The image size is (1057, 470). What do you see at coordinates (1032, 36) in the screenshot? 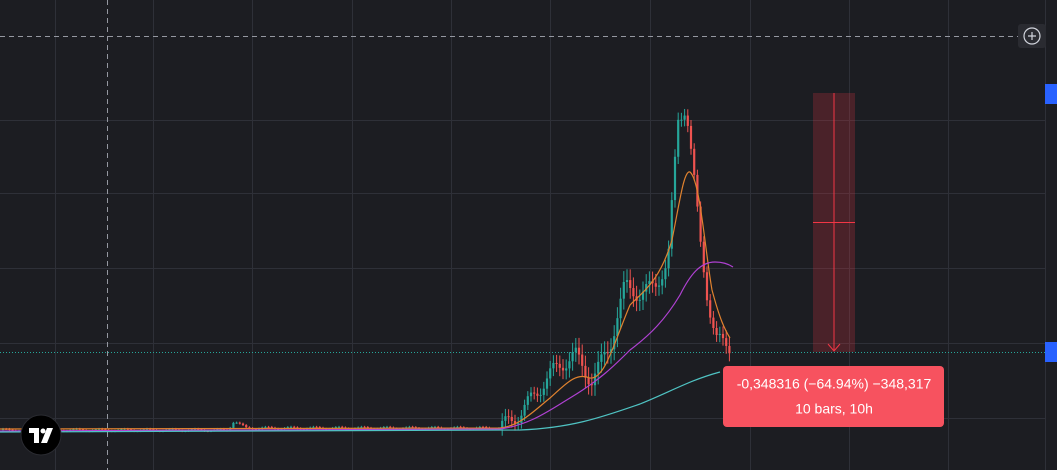
I see `add-button` at bounding box center [1032, 36].